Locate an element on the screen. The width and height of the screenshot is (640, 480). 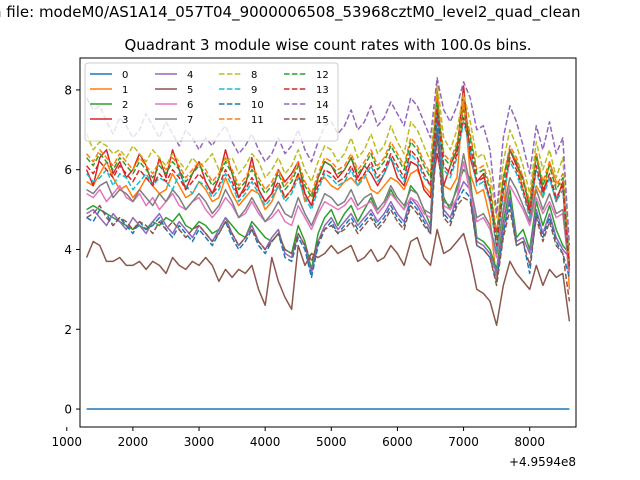
x-tick-label: 8000 is located at coordinates (529, 442).